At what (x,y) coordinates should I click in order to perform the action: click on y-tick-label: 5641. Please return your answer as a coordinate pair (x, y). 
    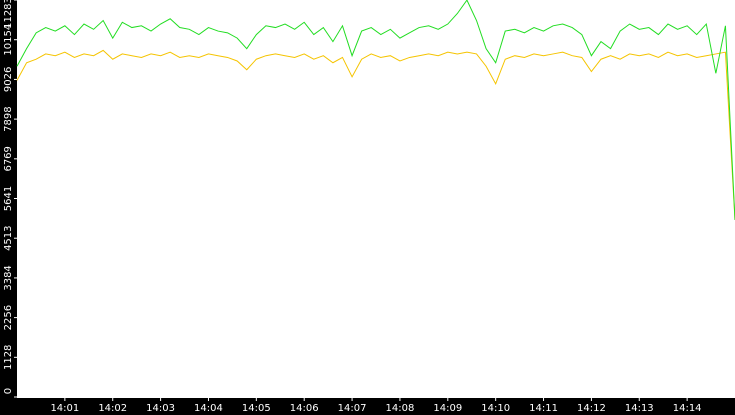
    Looking at the image, I should click on (8, 198).